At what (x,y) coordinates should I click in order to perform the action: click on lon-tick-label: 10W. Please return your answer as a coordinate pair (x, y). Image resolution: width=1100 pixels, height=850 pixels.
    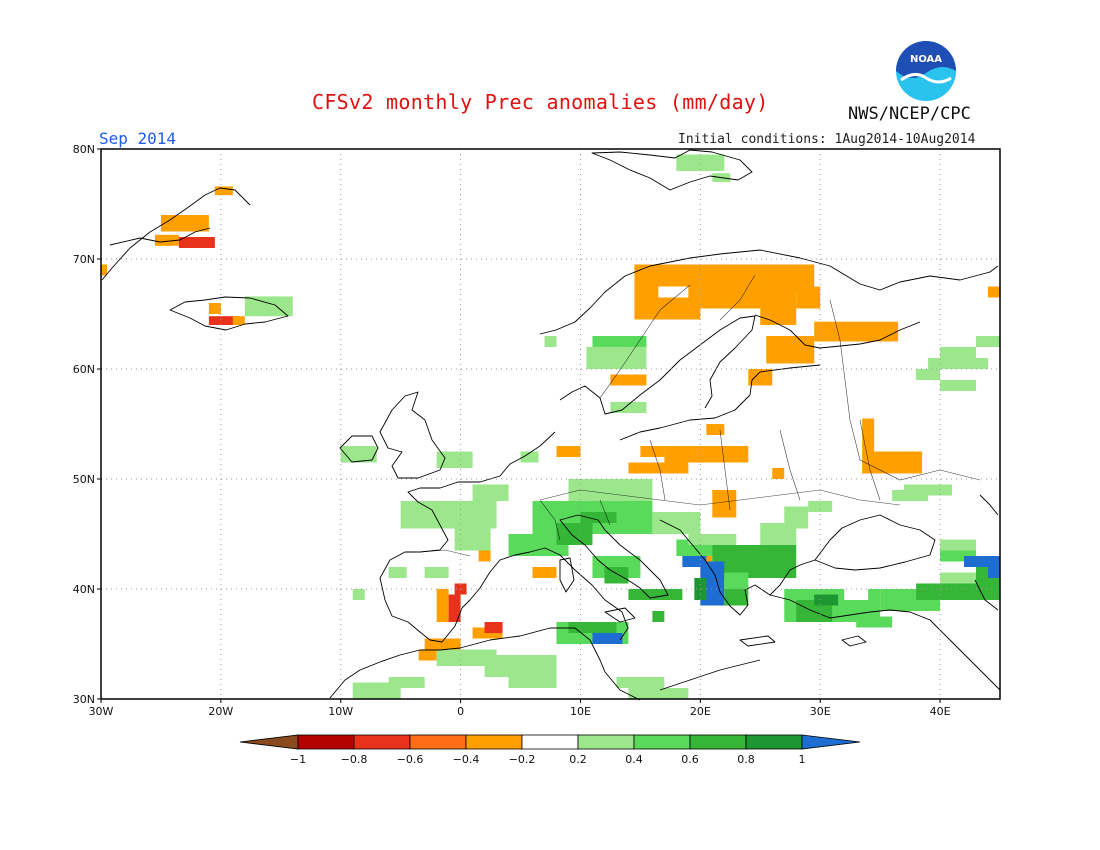
    Looking at the image, I should click on (340, 711).